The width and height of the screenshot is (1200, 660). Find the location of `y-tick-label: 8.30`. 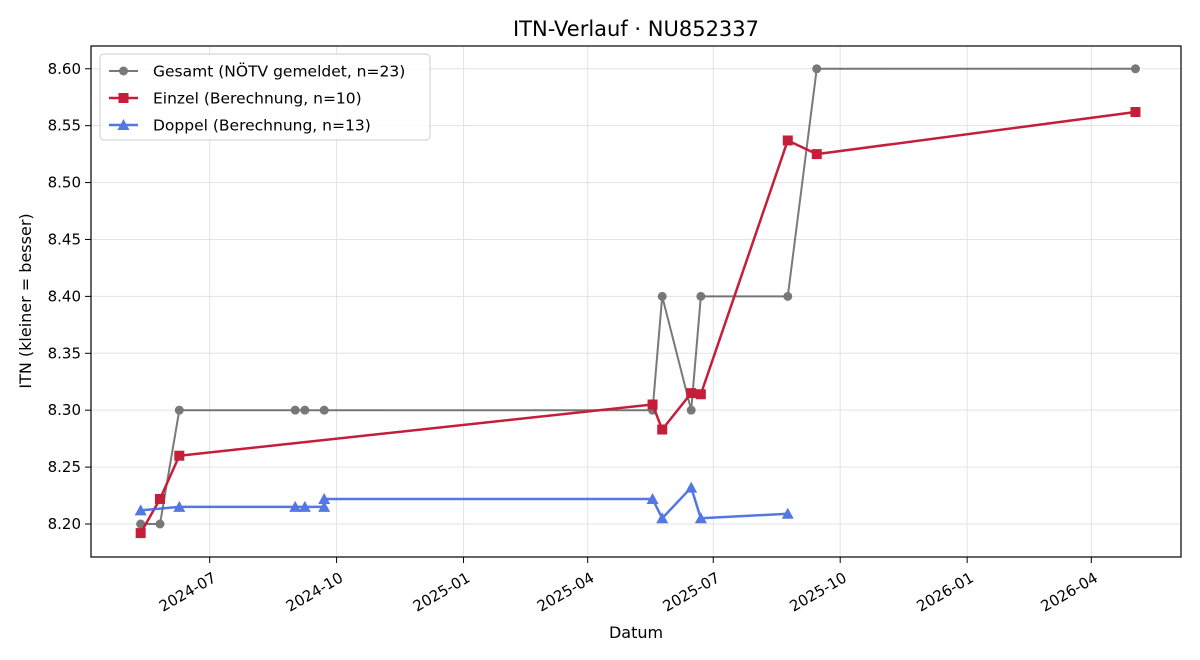

y-tick-label: 8.30 is located at coordinates (64, 410).